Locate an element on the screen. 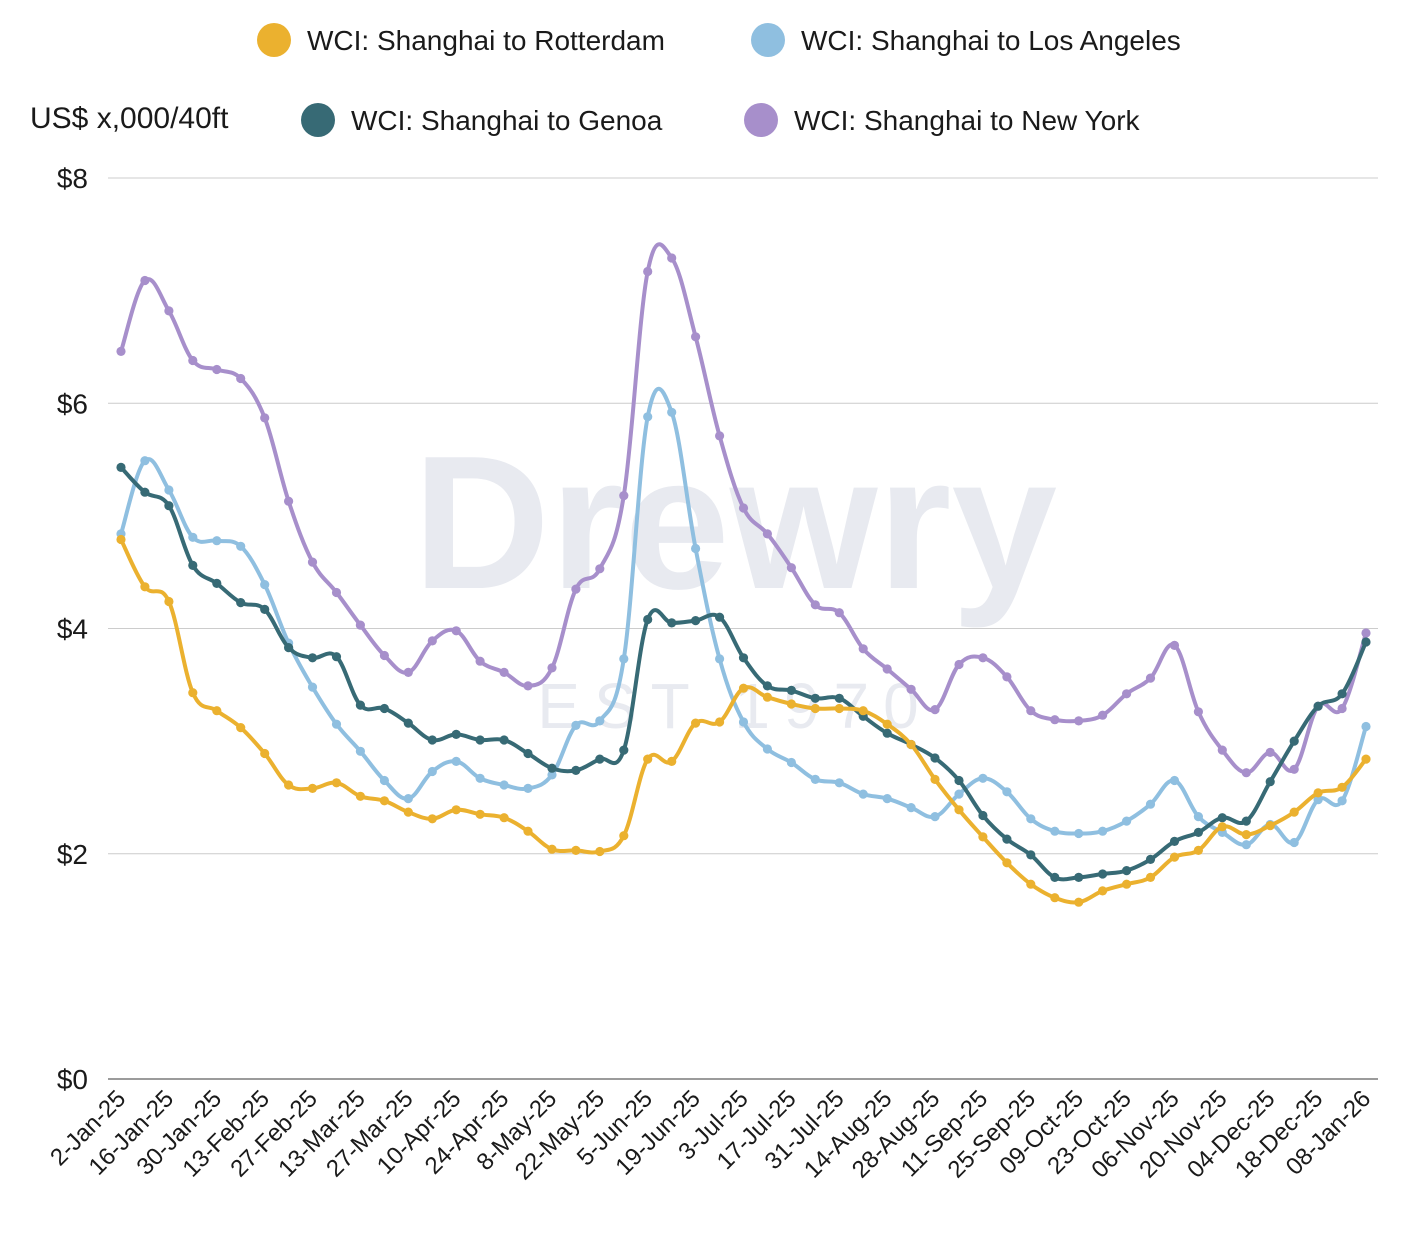 The image size is (1406, 1242). y-tick-label: $4 is located at coordinates (72, 629).